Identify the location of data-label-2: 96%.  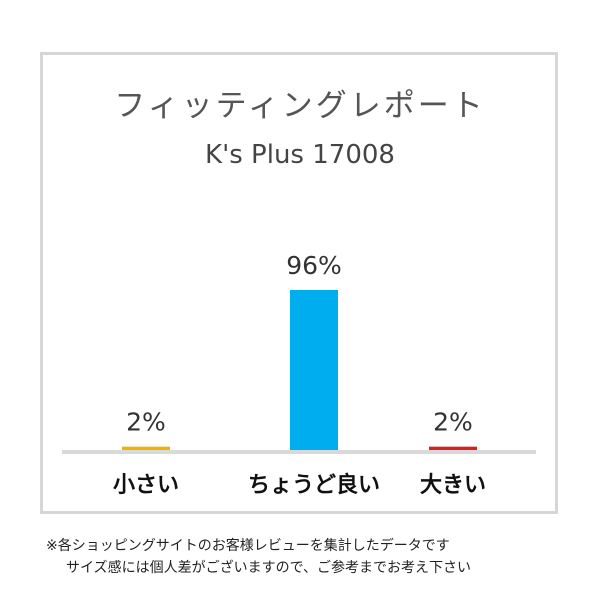
(314, 265).